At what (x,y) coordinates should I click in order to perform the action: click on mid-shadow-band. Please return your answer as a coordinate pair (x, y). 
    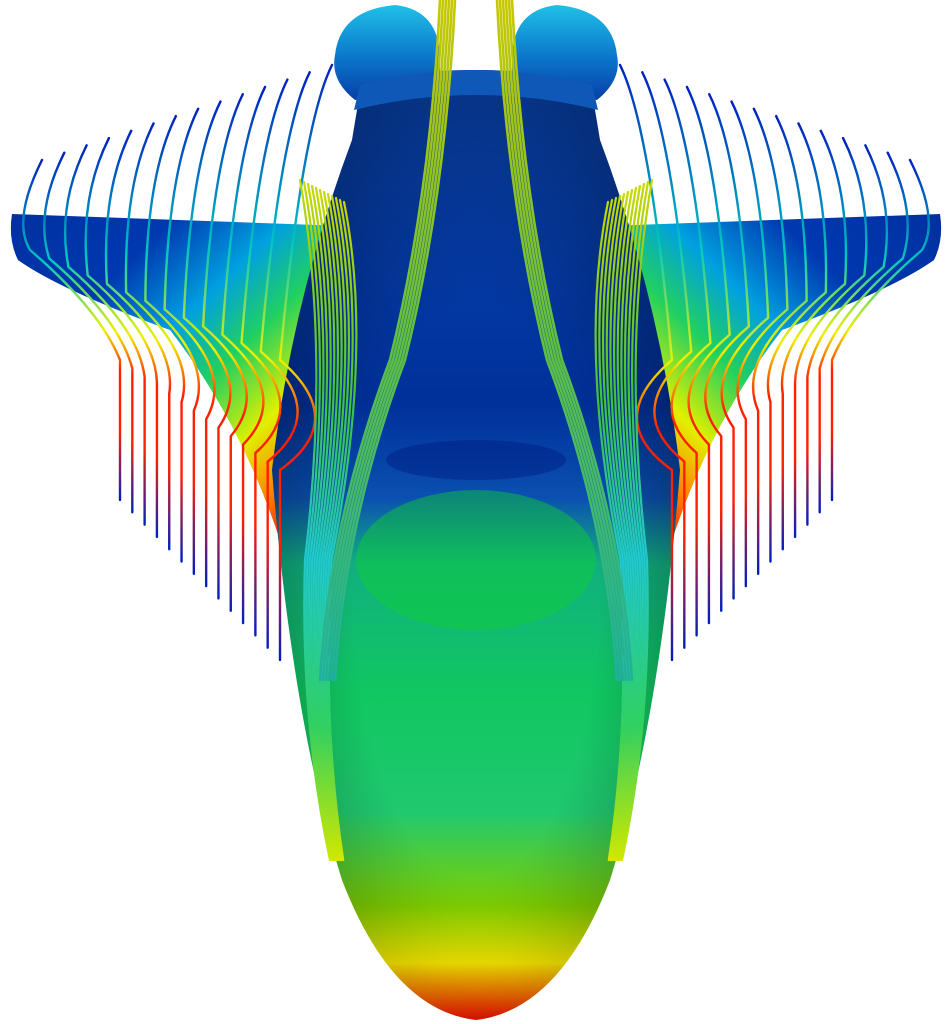
    Looking at the image, I should click on (476, 460).